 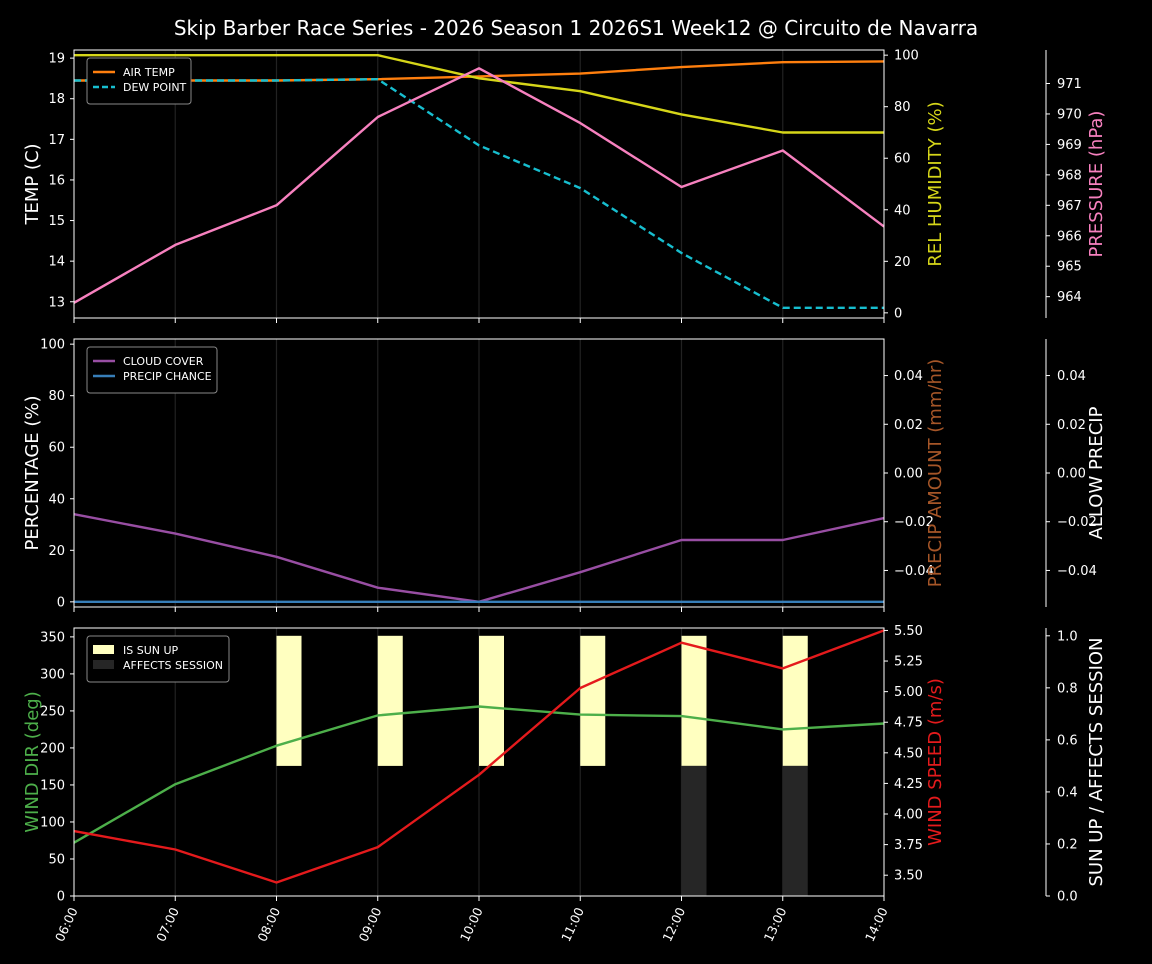 I want to click on left-axis-label: PERCENTAGE (%), so click(x=32, y=472).